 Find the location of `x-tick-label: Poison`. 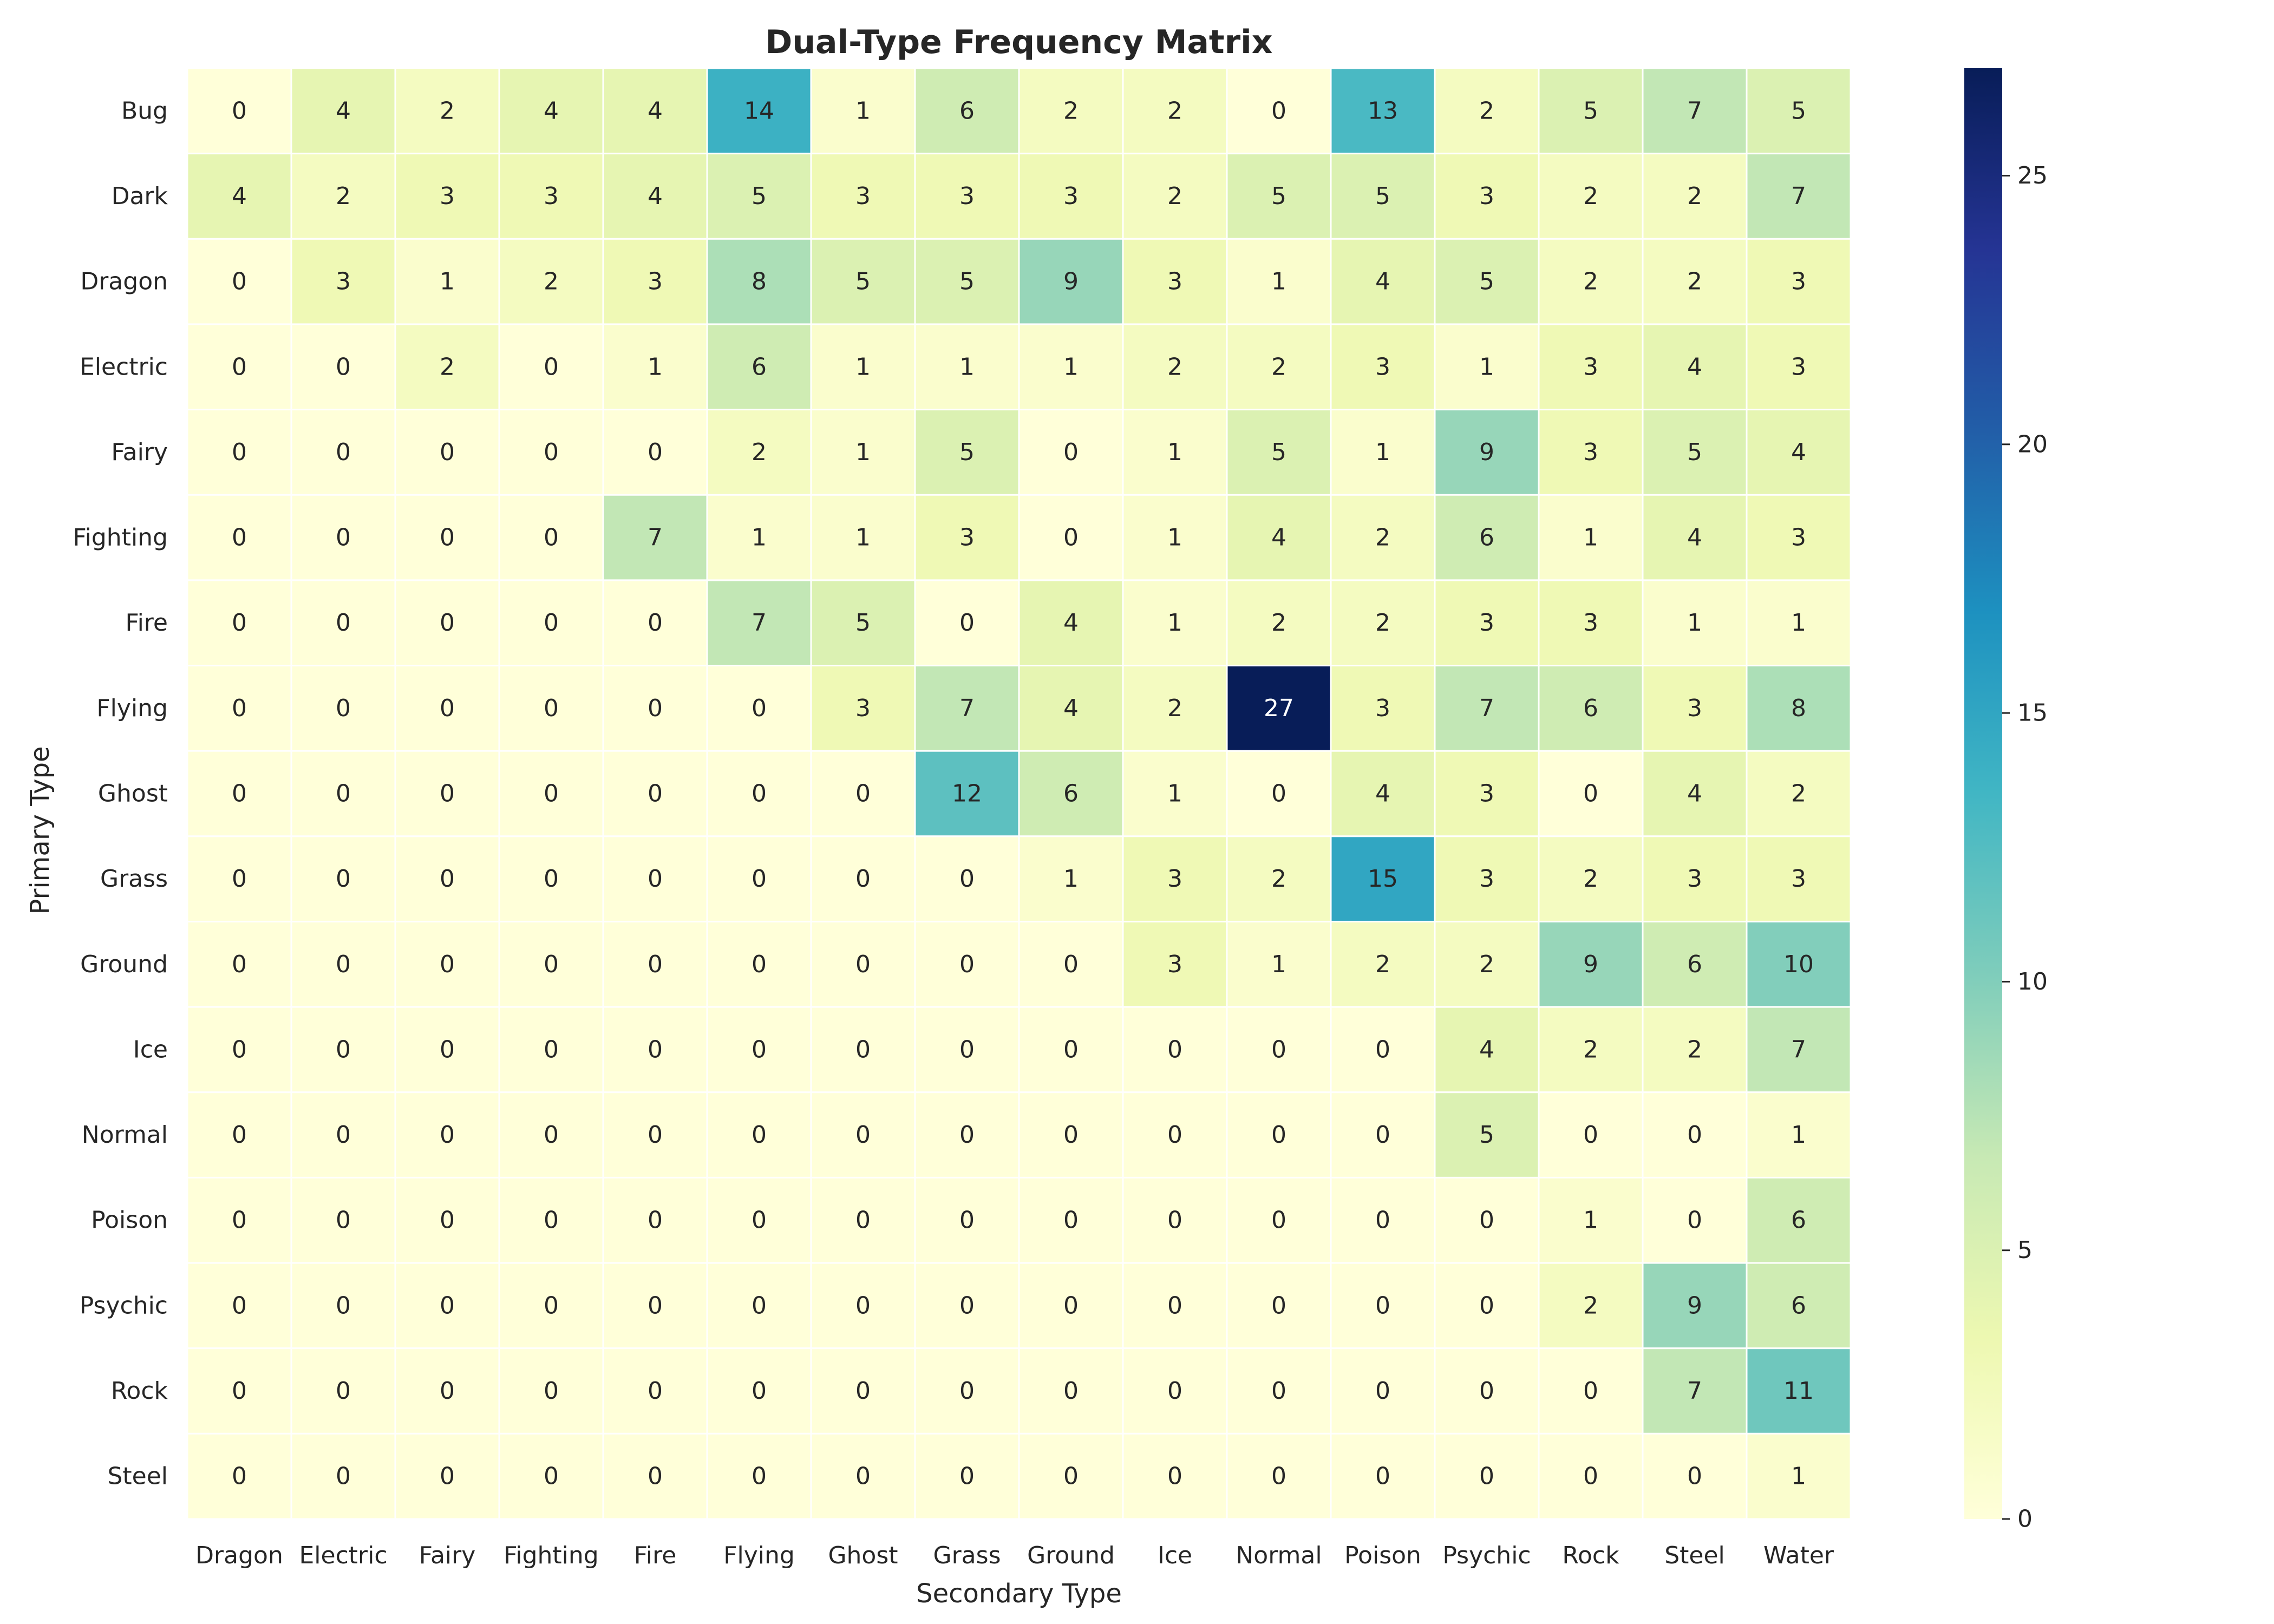

x-tick-label: Poison is located at coordinates (1383, 1555).